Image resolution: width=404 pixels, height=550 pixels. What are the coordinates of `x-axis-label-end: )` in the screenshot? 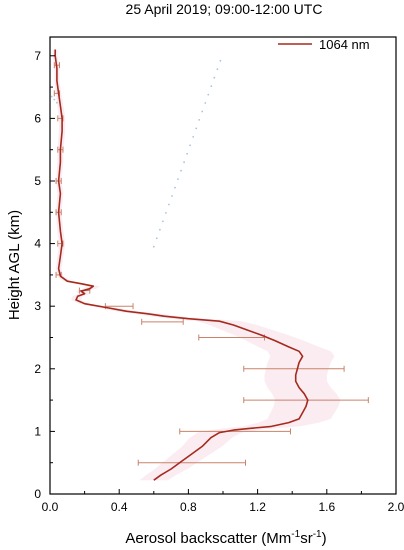 It's located at (324, 538).